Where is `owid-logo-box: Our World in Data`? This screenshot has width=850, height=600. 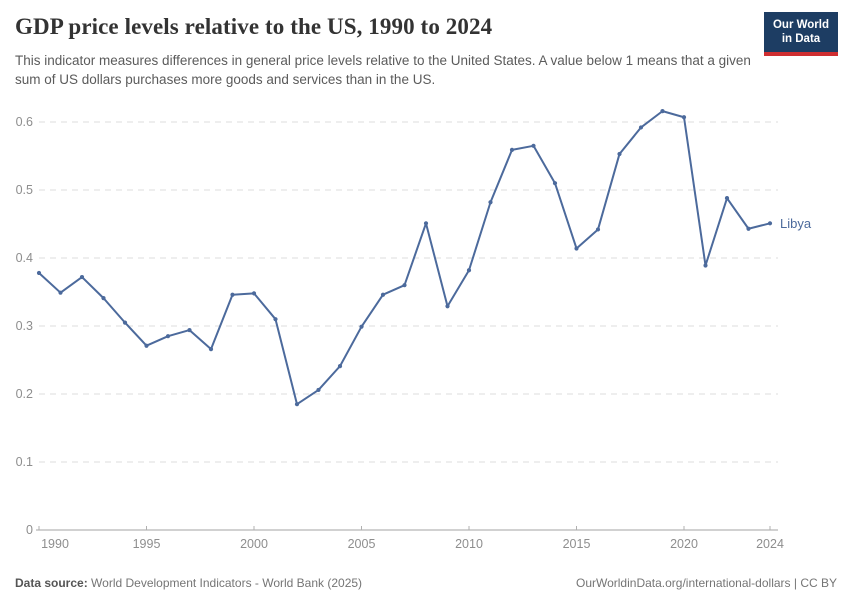 owid-logo-box: Our World in Data is located at coordinates (801, 32).